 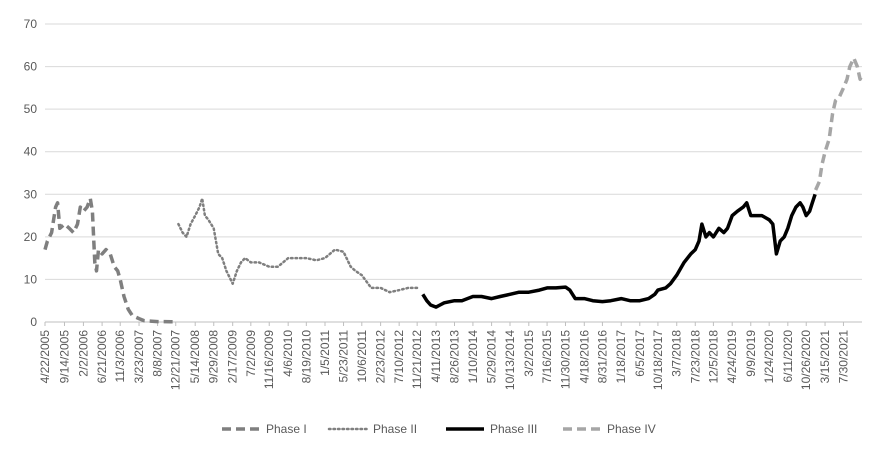 I want to click on x-tick-label: 1/24/2020, so click(x=769, y=357).